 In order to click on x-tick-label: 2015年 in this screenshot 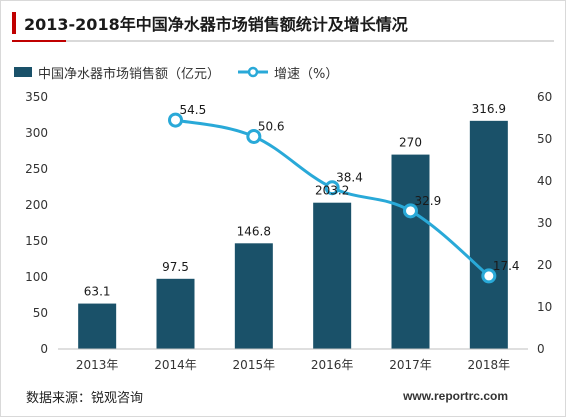, I will do `click(254, 365)`.